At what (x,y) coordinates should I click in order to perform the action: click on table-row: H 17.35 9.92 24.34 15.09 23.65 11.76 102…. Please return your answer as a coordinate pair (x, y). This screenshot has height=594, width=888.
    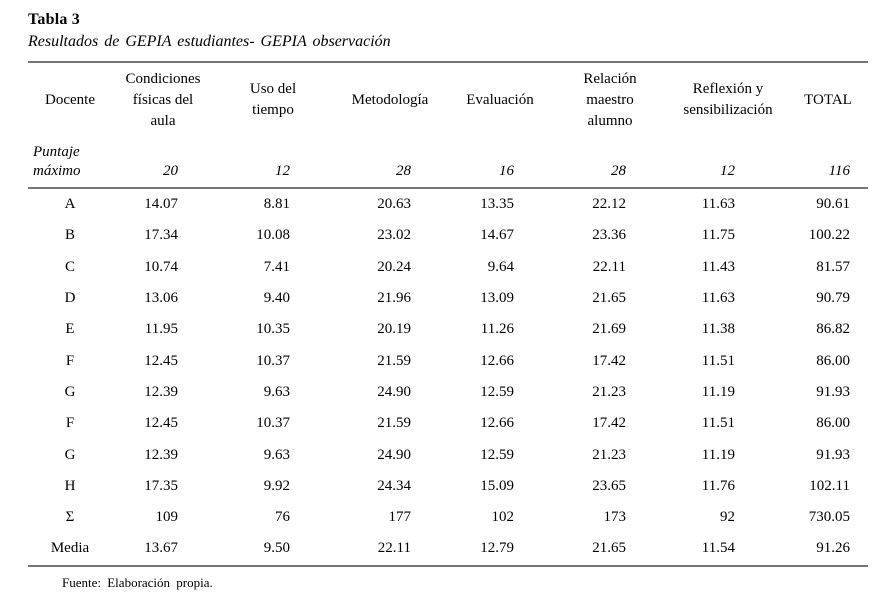
    Looking at the image, I should click on (448, 486).